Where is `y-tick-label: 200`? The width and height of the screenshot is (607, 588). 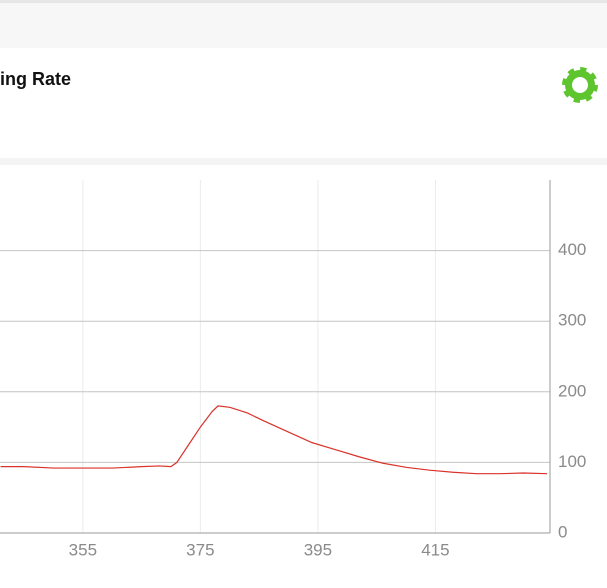
y-tick-label: 200 is located at coordinates (572, 390).